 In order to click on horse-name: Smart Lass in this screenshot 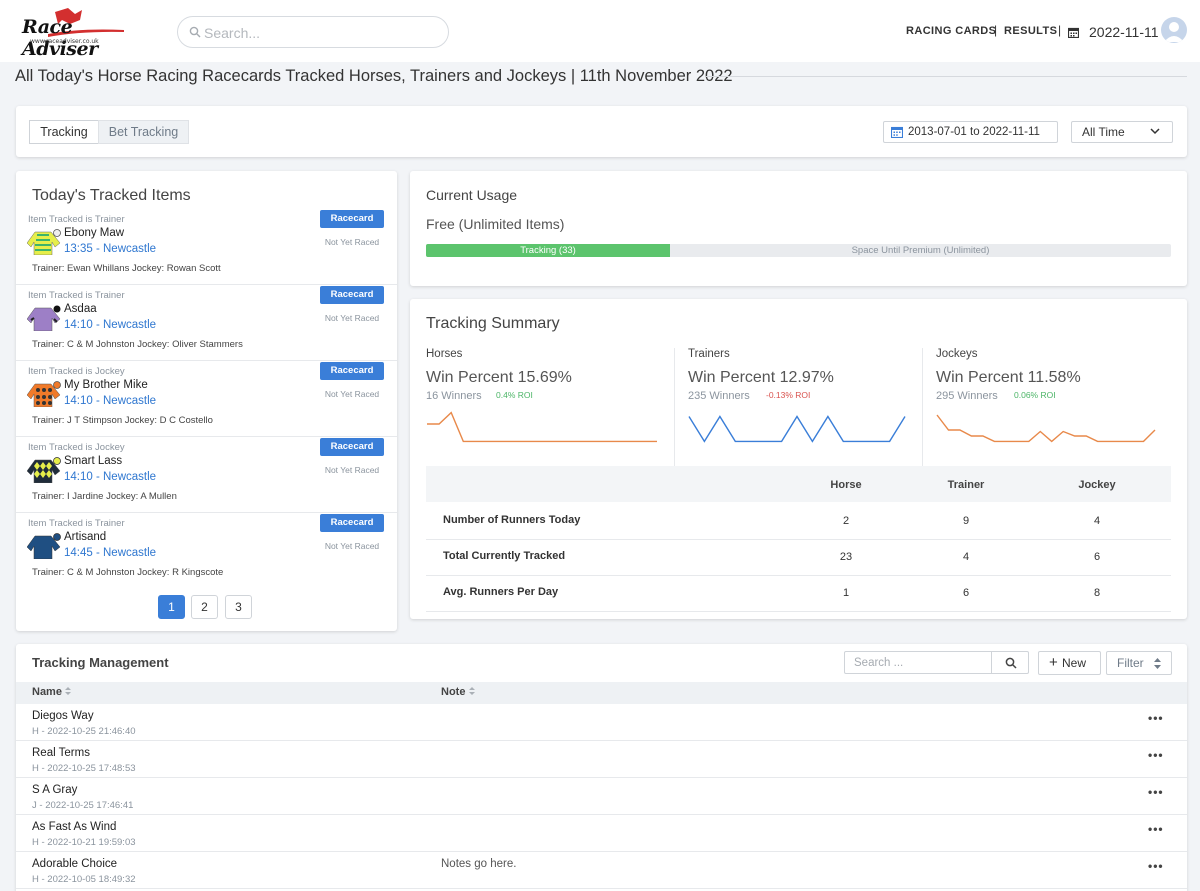, I will do `click(93, 461)`.